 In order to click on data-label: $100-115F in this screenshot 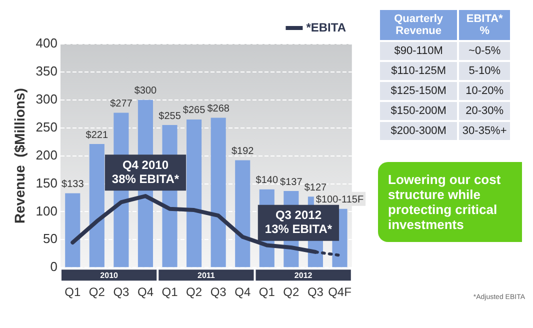, I will do `click(340, 200)`.